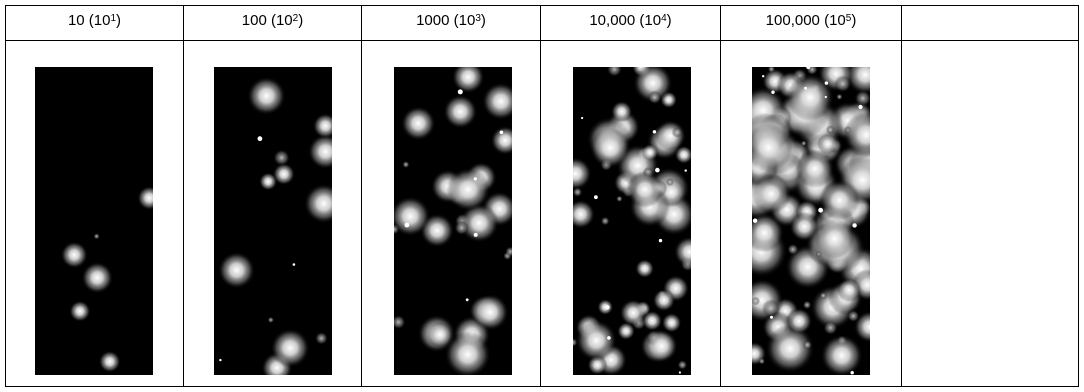 The width and height of the screenshot is (1084, 392). I want to click on header-value: 100,000, so click(792, 20).